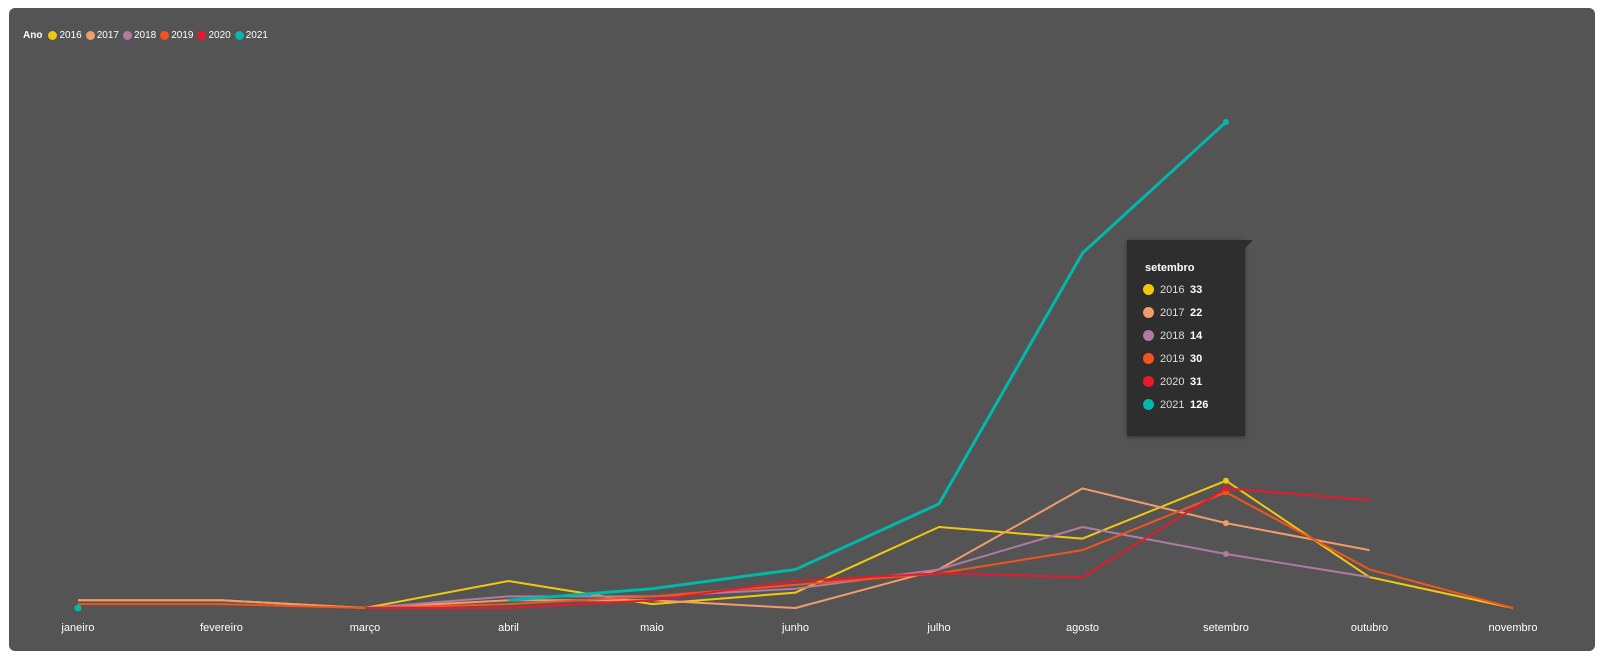  What do you see at coordinates (1226, 122) in the screenshot?
I see `point-2021-setembro` at bounding box center [1226, 122].